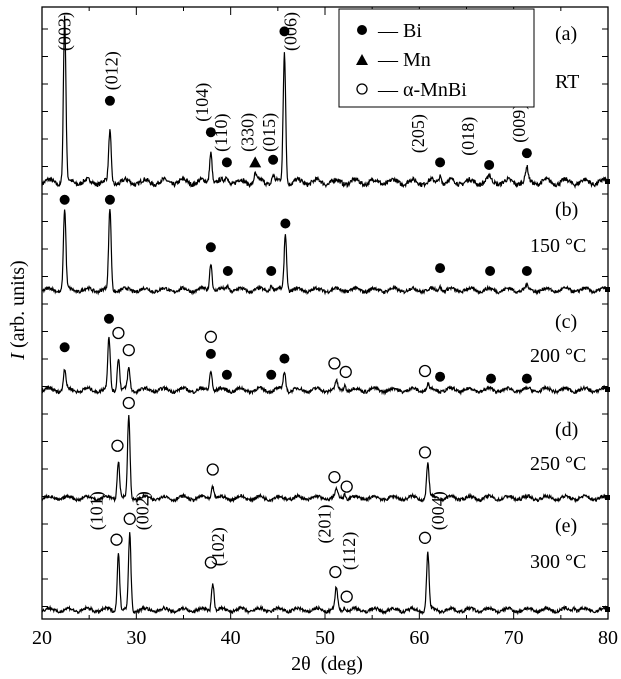 The height and width of the screenshot is (679, 621). What do you see at coordinates (607, 609) in the screenshot?
I see `trace-end-marker-e` at bounding box center [607, 609].